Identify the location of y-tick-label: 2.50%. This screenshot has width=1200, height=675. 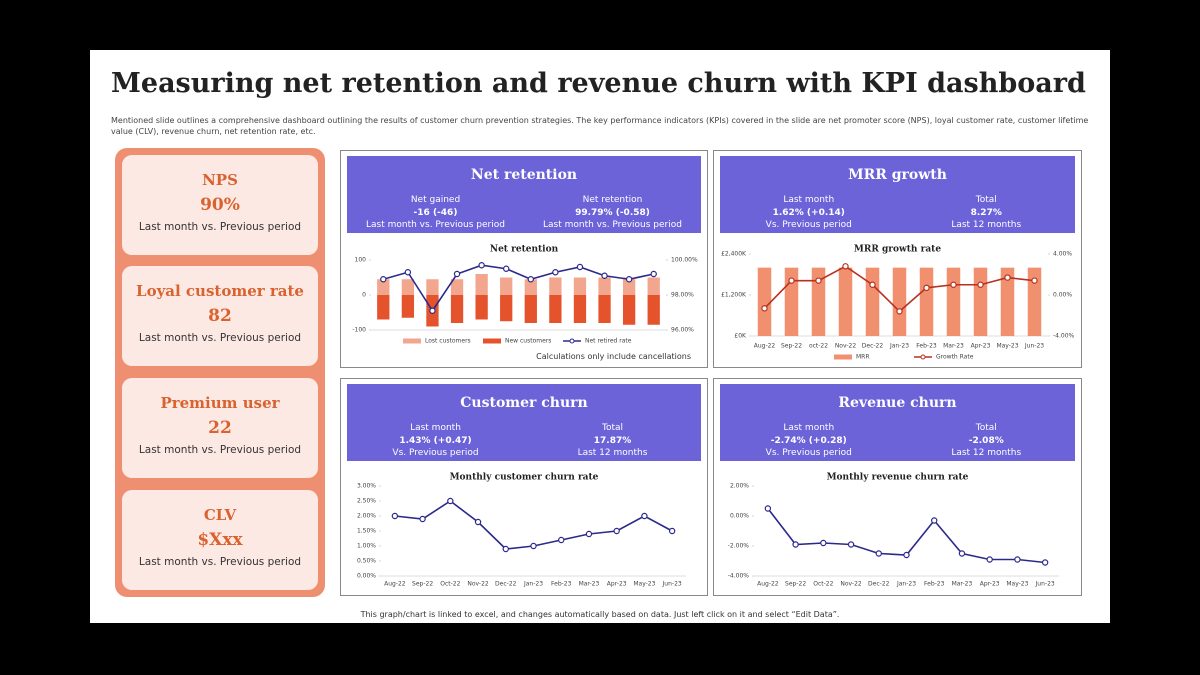
(366, 501).